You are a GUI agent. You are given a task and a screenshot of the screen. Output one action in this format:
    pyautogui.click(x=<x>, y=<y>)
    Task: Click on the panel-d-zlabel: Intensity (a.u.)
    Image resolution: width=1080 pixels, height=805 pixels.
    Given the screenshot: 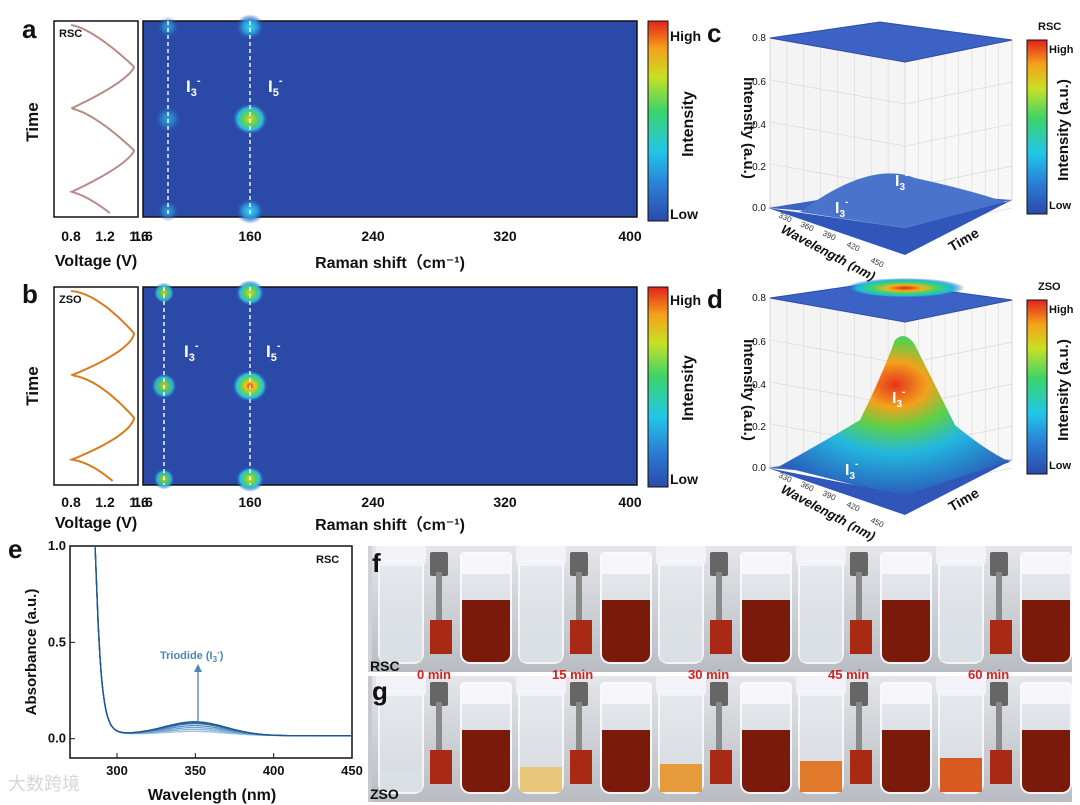 What is the action you would take?
    pyautogui.click(x=748, y=390)
    